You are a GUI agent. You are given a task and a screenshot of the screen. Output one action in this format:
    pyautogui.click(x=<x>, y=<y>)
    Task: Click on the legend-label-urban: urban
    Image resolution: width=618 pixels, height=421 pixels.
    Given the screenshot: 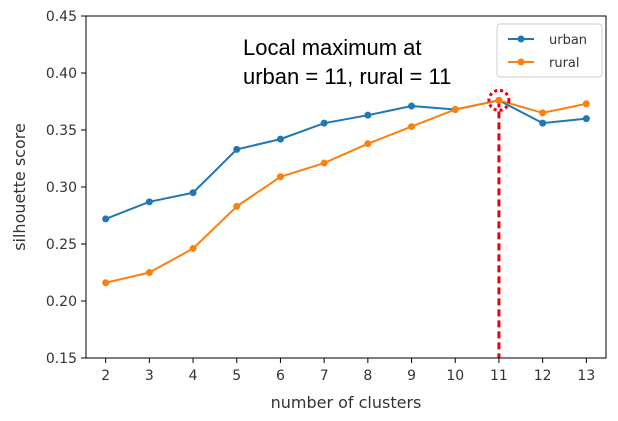 What is the action you would take?
    pyautogui.click(x=568, y=40)
    